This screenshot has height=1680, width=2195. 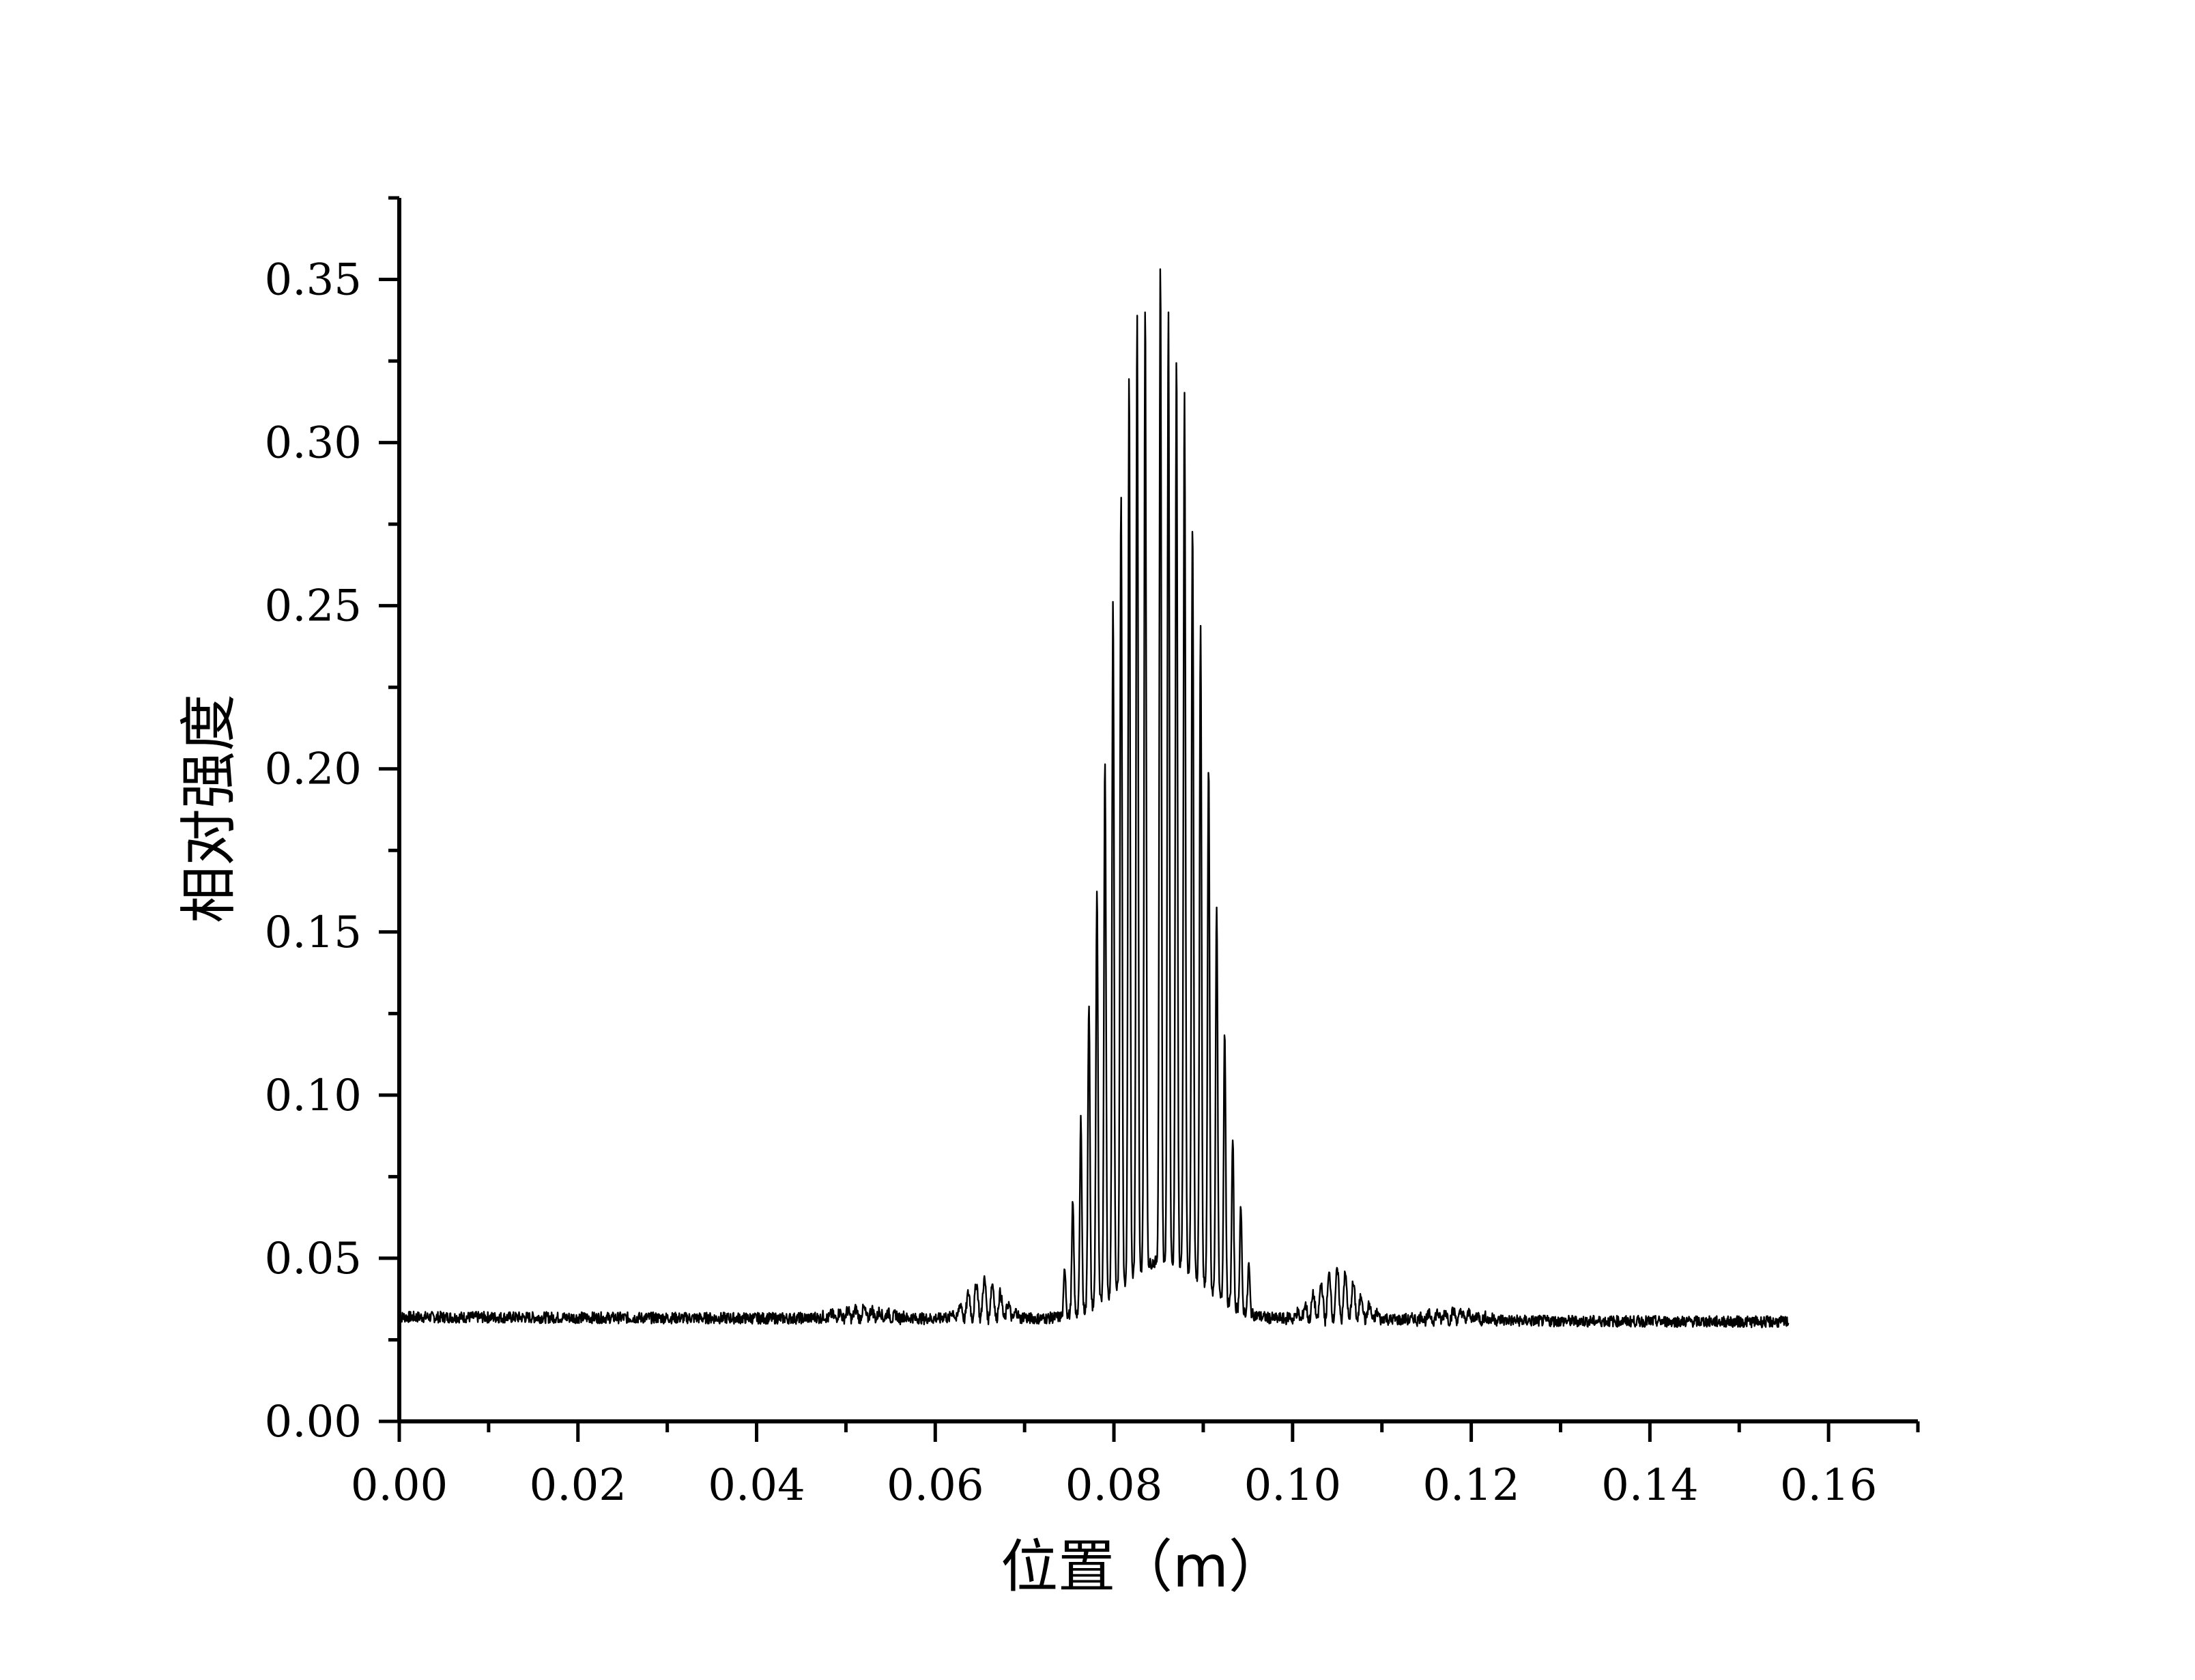 What do you see at coordinates (1293, 1486) in the screenshot?
I see `x-tick-label: 0.10` at bounding box center [1293, 1486].